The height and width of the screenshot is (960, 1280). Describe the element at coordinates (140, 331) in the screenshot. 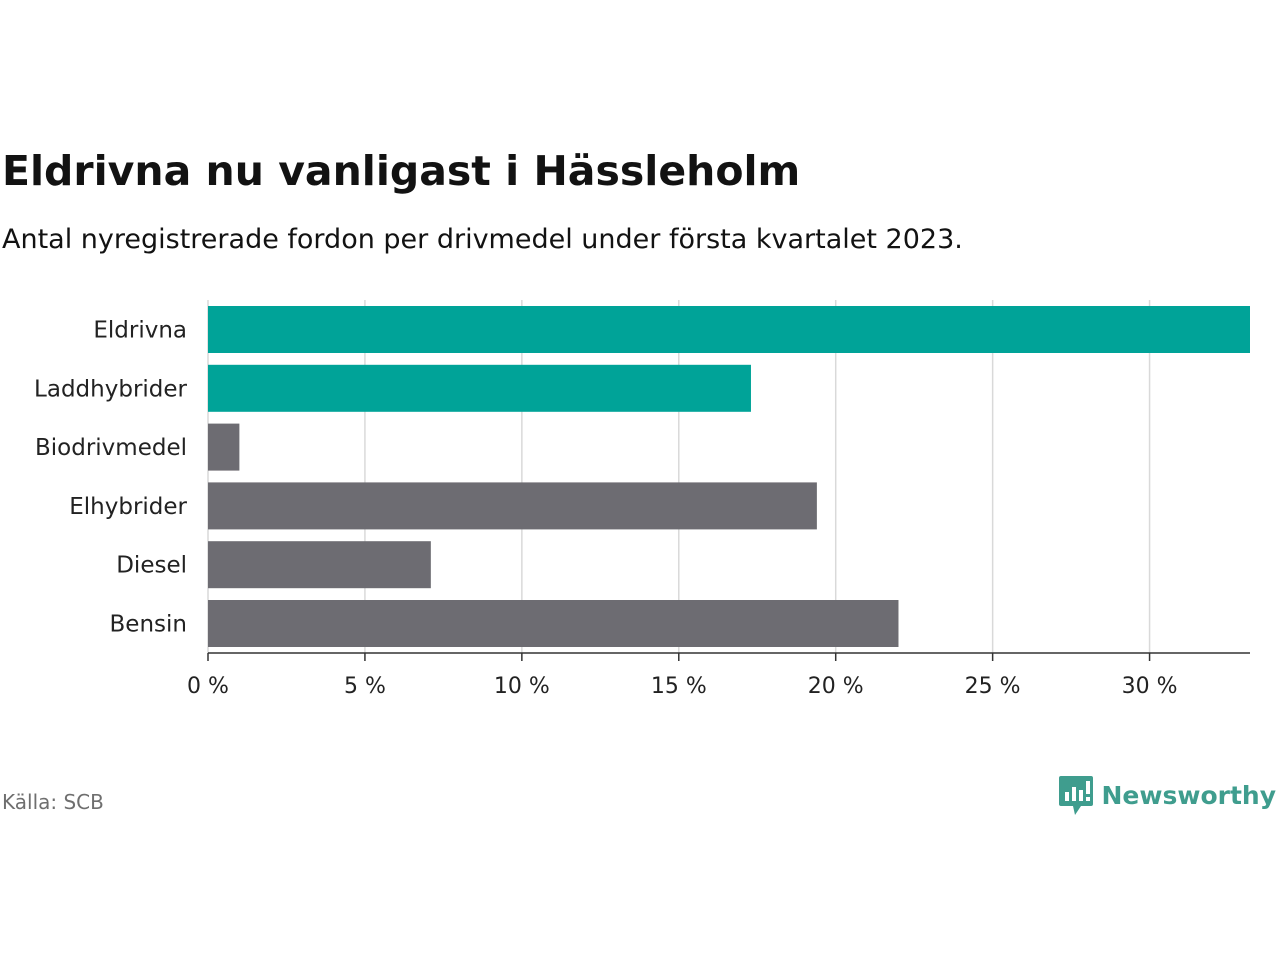

I see `category-label: Eldrivna` at that location.